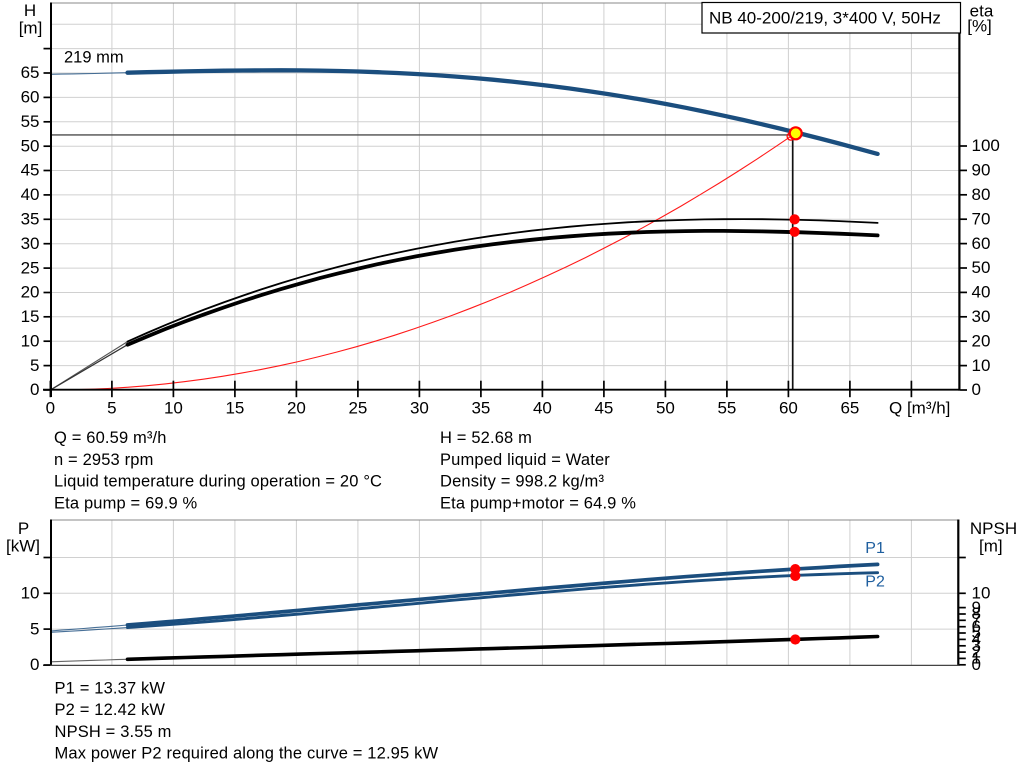 The height and width of the screenshot is (781, 1024). I want to click on svg-text: 90, so click(981, 170).